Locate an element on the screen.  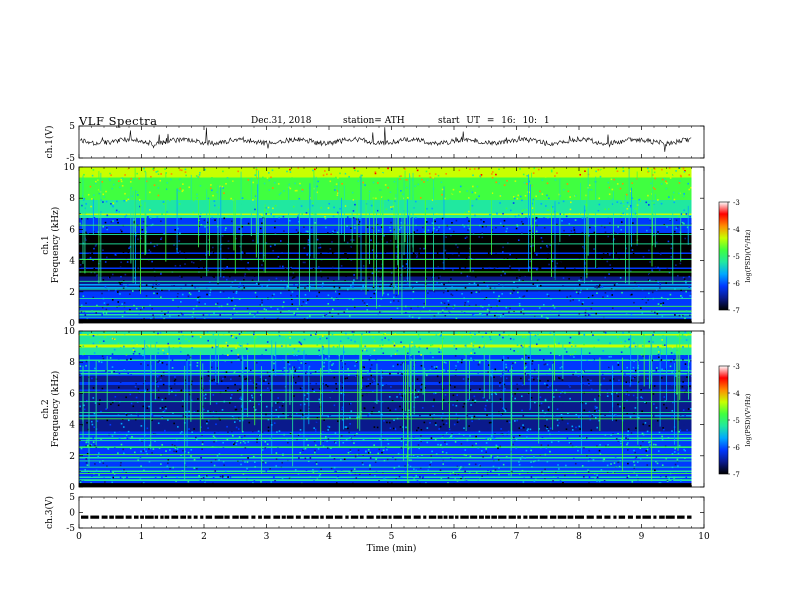
colorbar-label: log(PSD)(V²/Hz) is located at coordinates (748, 255).